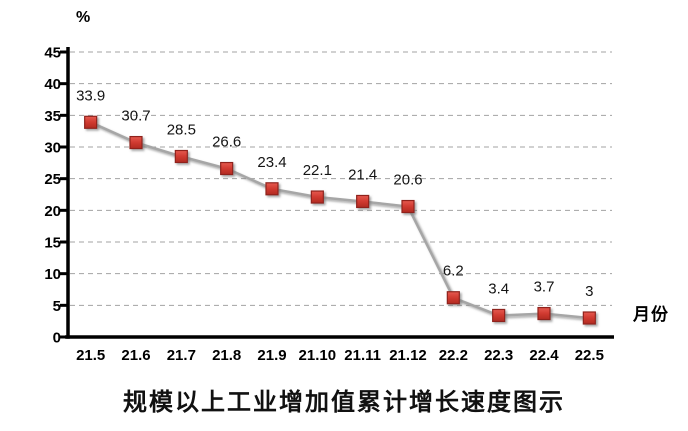  Describe the element at coordinates (271, 355) in the screenshot. I see `x-axis-tick-label: 21.9` at that location.